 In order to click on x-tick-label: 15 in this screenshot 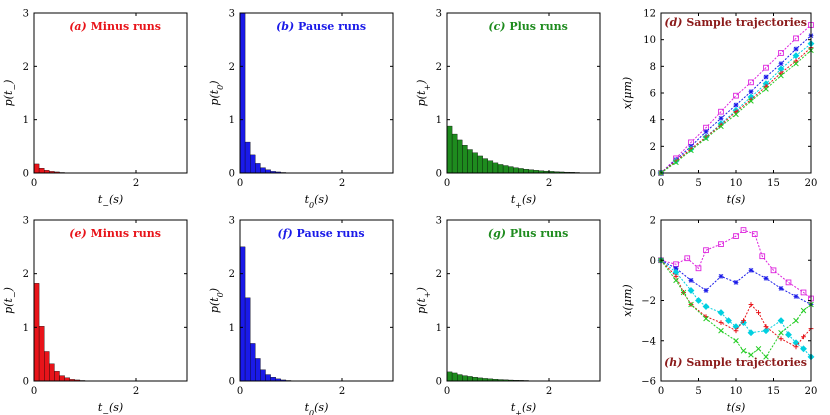, I will do `click(773, 183)`.